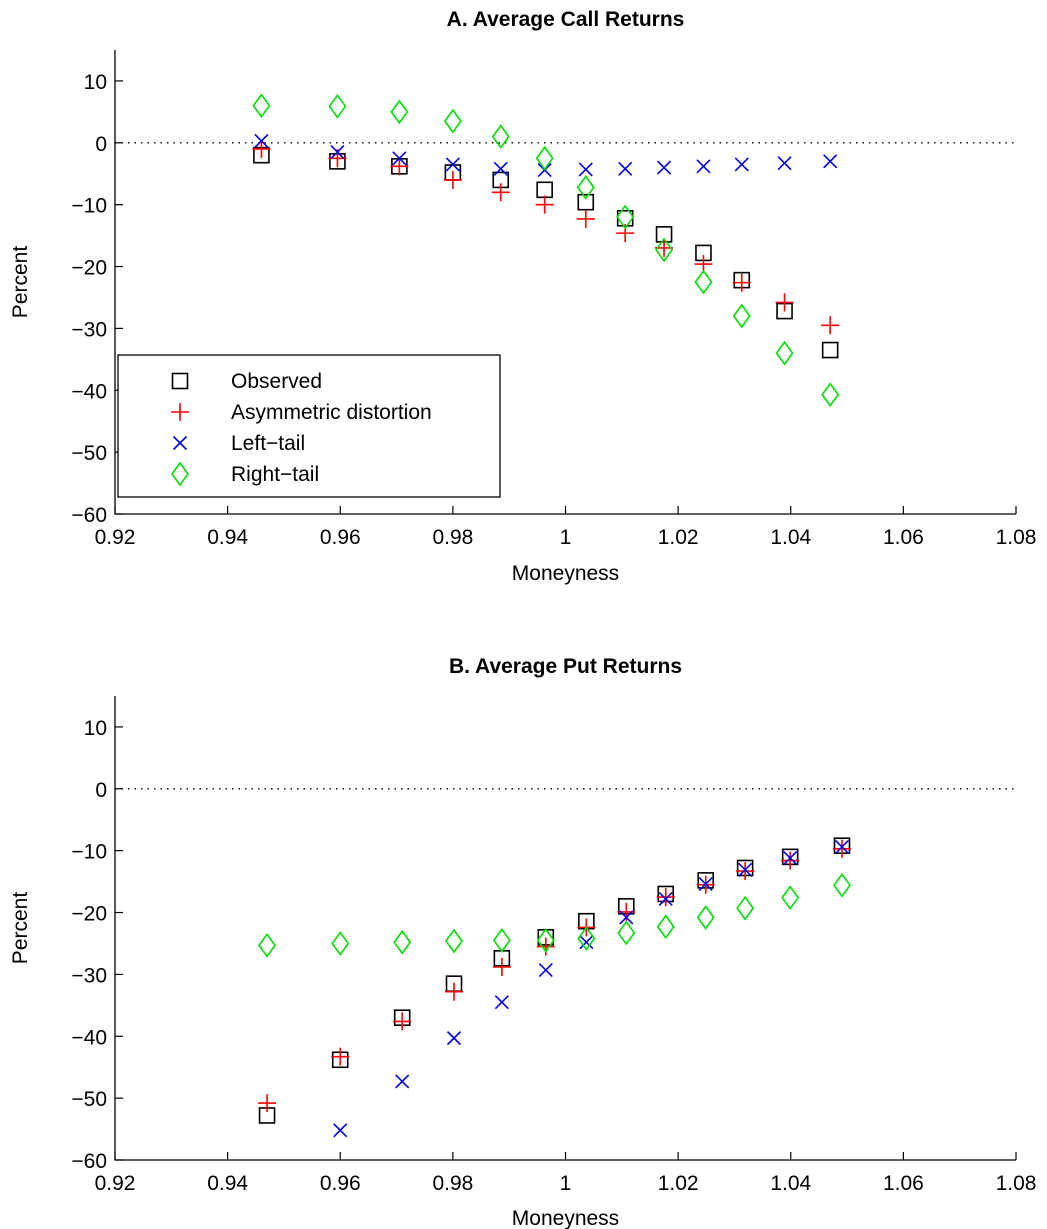  What do you see at coordinates (1016, 1183) in the screenshot?
I see `x-tick-label: 1.08` at bounding box center [1016, 1183].